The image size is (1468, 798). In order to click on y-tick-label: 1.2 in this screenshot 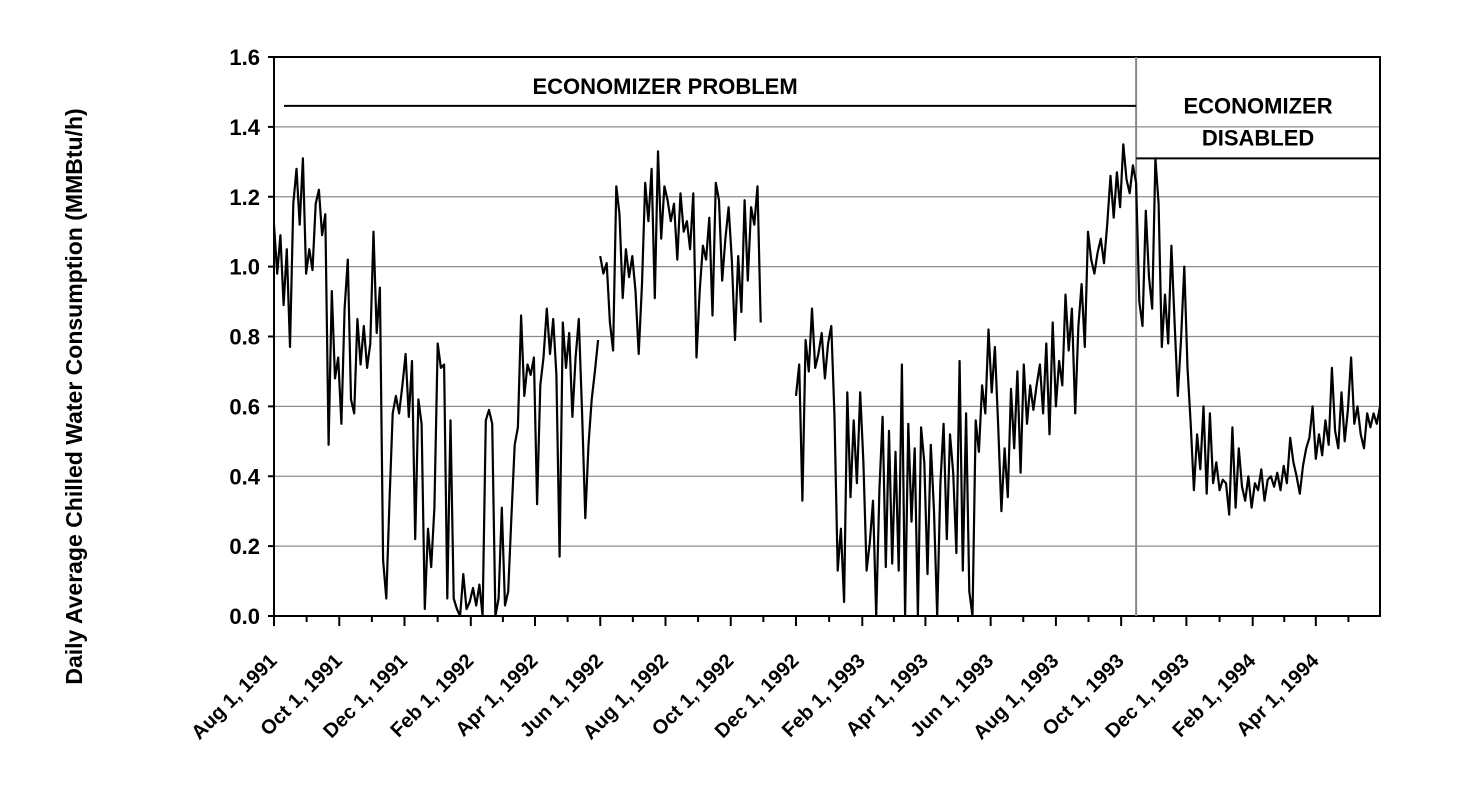, I will do `click(244, 197)`.